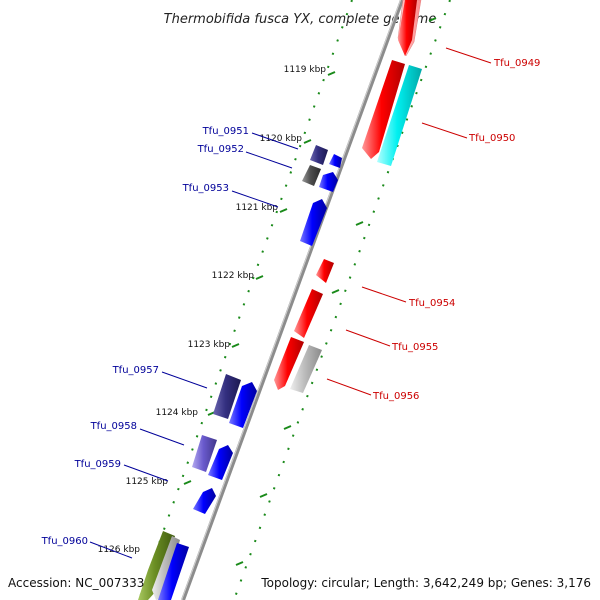 The image size is (600, 600). I want to click on kbp-label-1123: 1123 kbp, so click(209, 345).